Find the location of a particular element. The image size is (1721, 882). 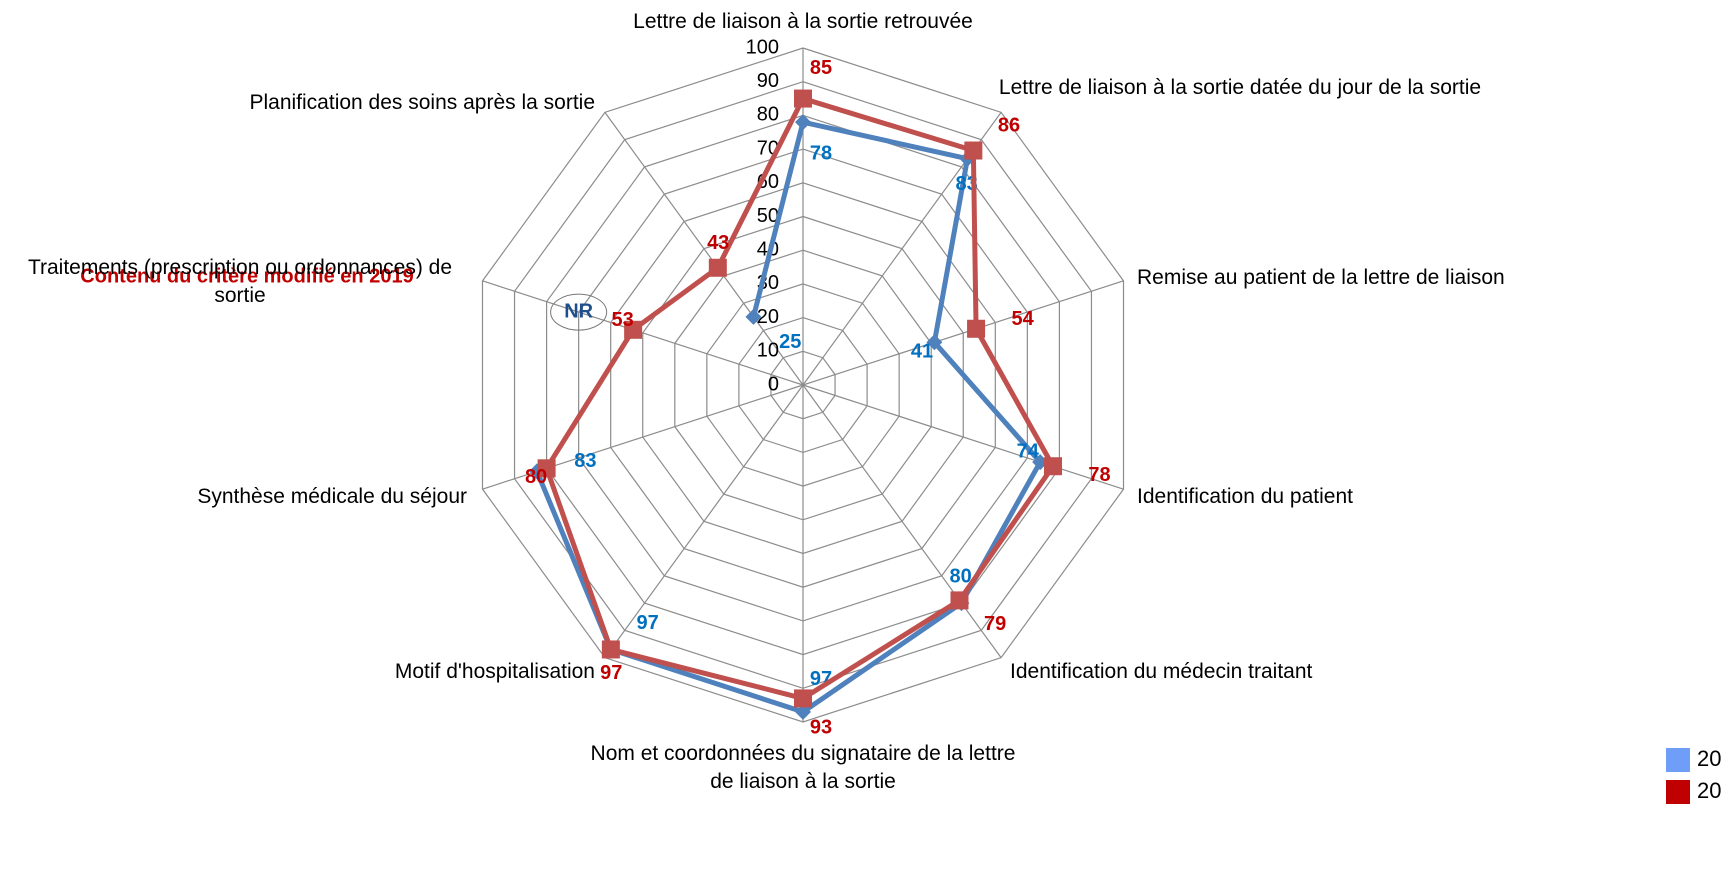

data-label: 25 is located at coordinates (790, 342).